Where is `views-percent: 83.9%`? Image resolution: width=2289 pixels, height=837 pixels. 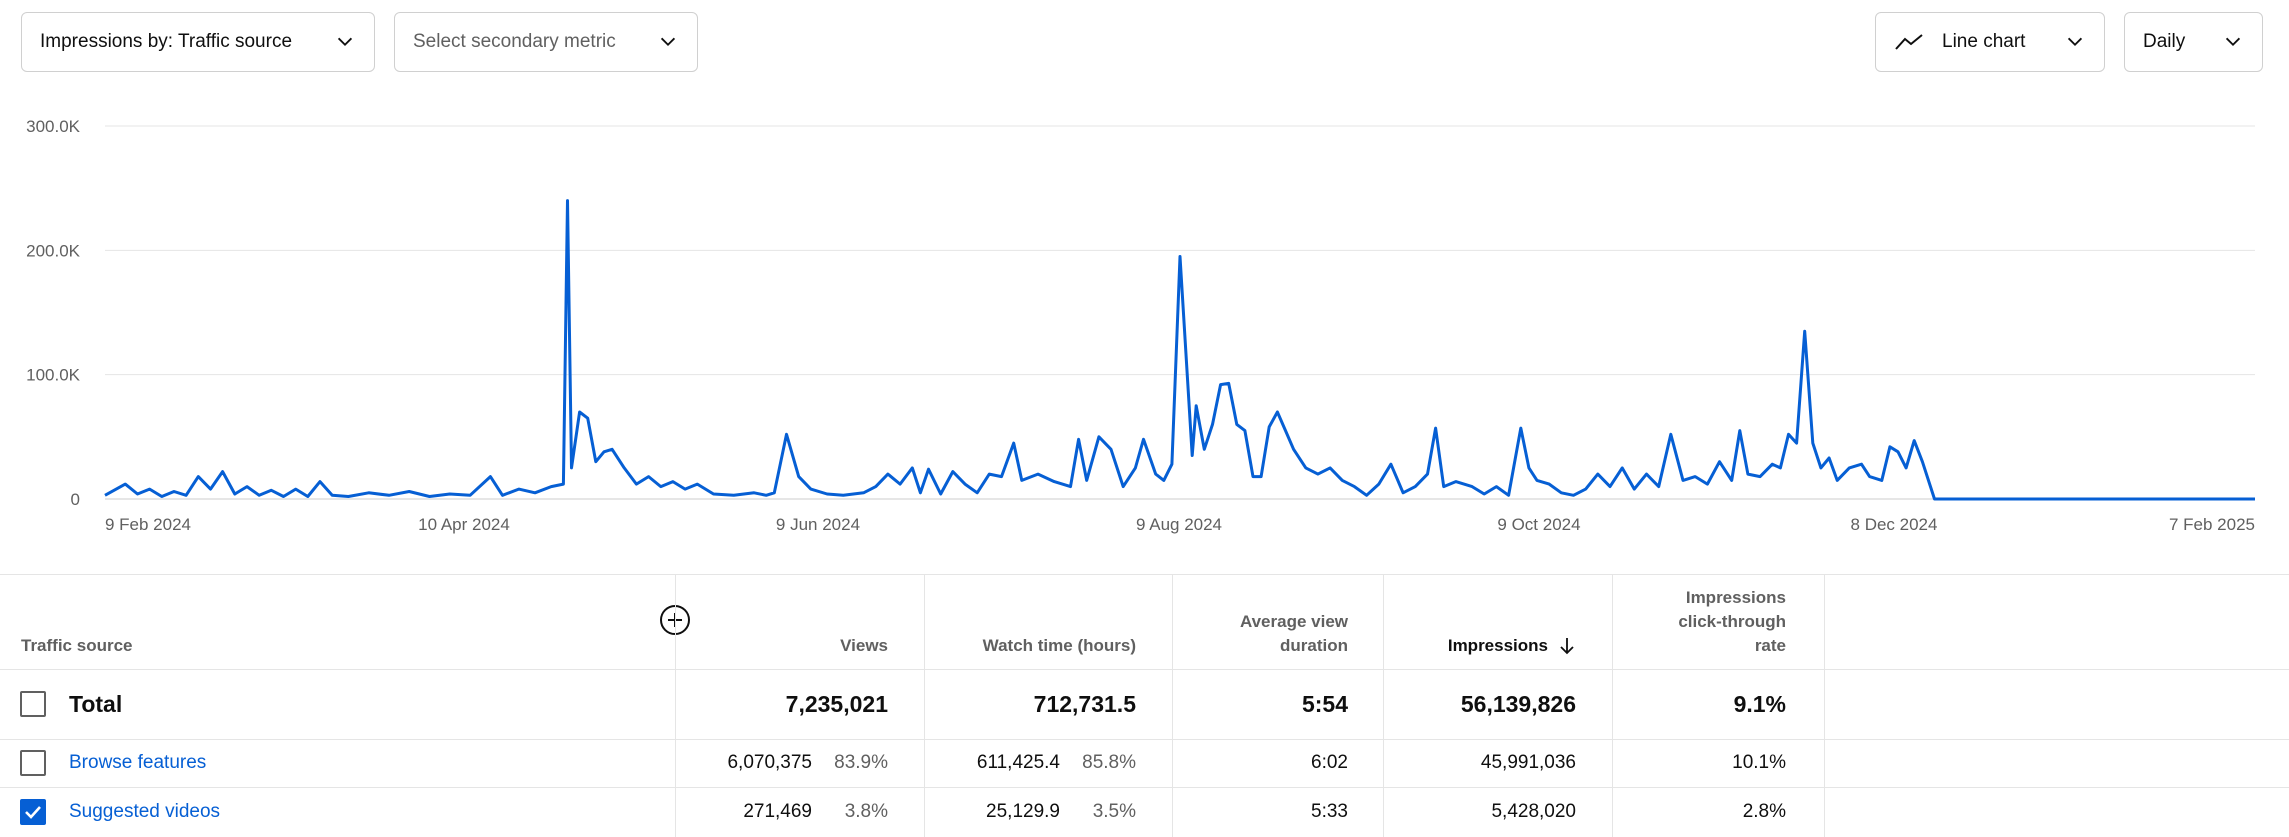
views-percent: 83.9% is located at coordinates (861, 762).